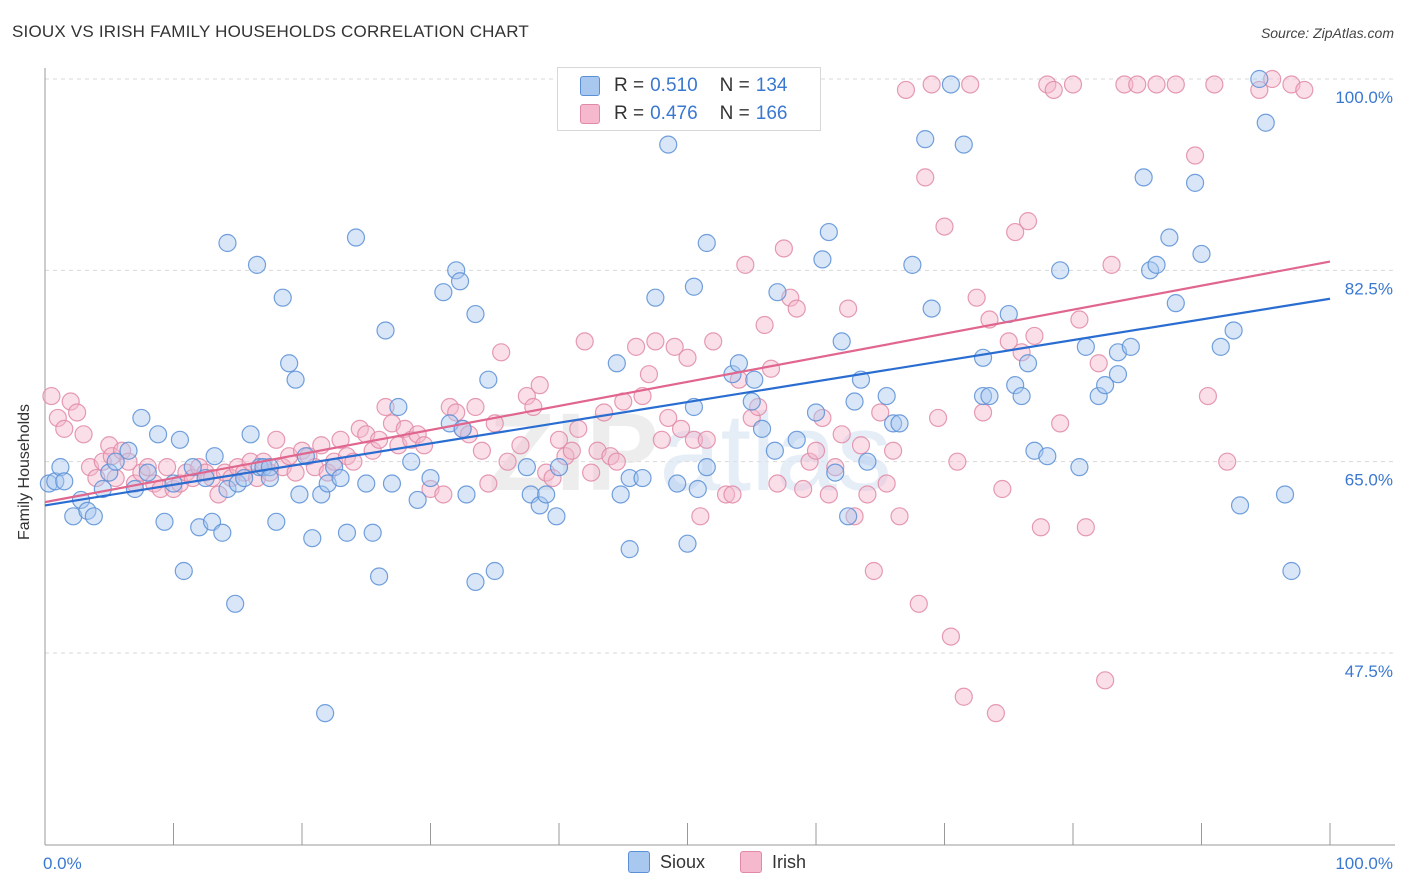 The height and width of the screenshot is (892, 1406). I want to click on stats-legend: R = 0.510 N = 134 R = 0.476 N = 166, so click(689, 99).